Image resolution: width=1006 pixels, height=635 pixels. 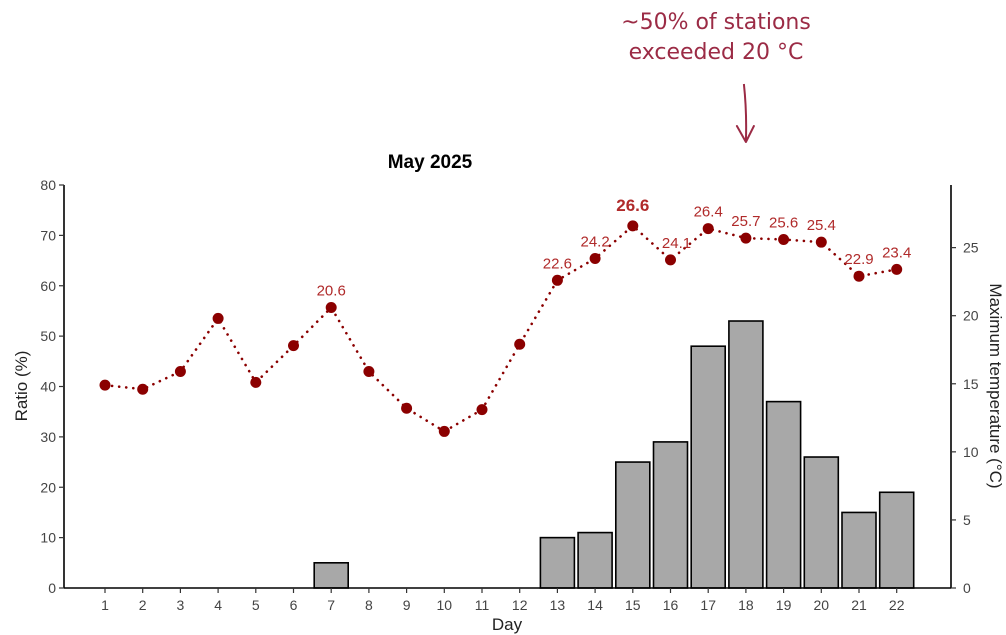 What do you see at coordinates (896, 252) in the screenshot?
I see `point-label-day-22: 23.4` at bounding box center [896, 252].